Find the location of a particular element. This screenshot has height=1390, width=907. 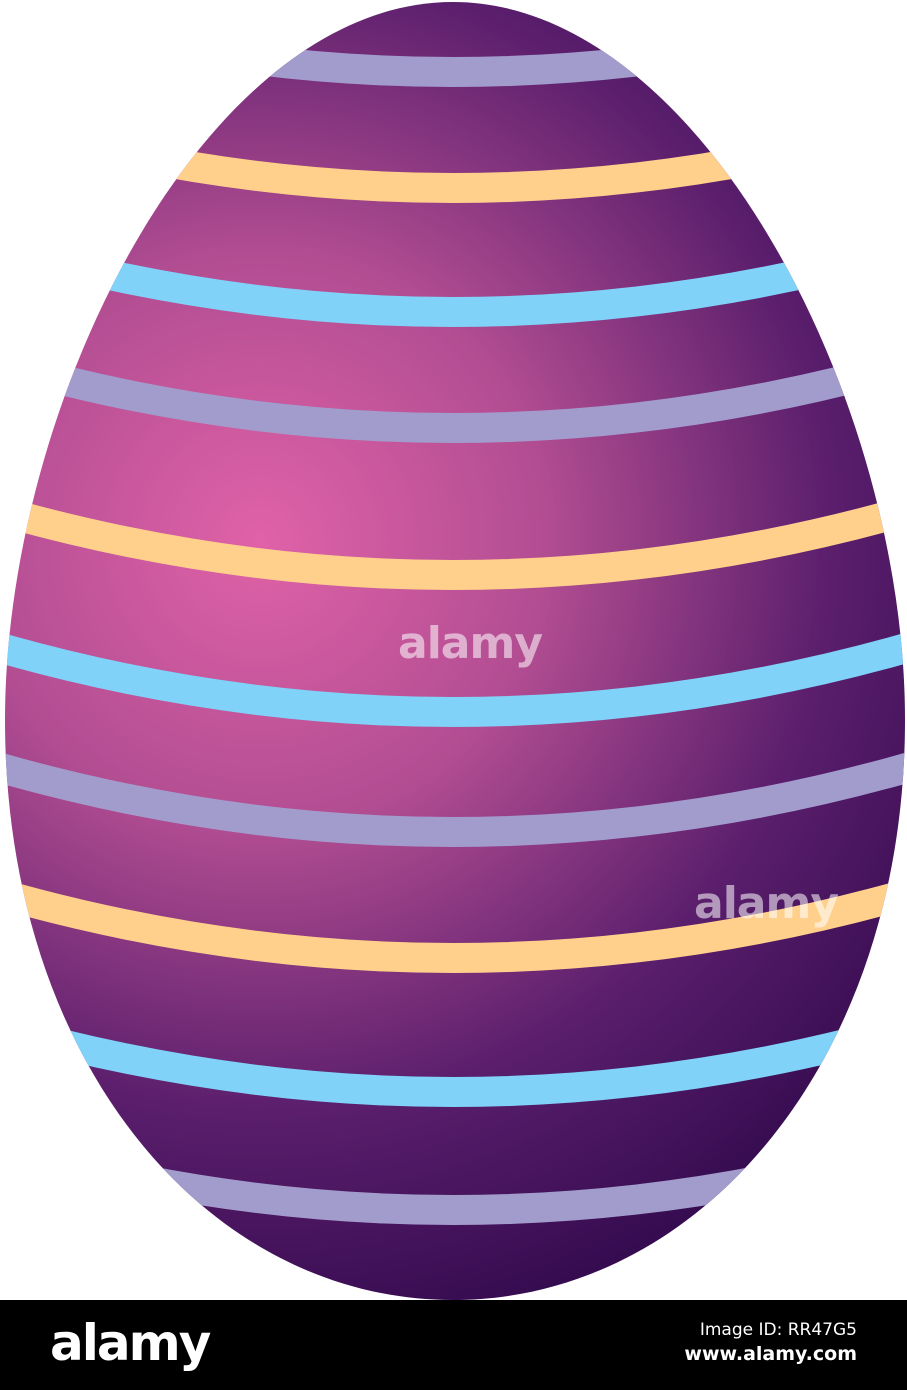

alamy-logo: alamy is located at coordinates (130, 1343).